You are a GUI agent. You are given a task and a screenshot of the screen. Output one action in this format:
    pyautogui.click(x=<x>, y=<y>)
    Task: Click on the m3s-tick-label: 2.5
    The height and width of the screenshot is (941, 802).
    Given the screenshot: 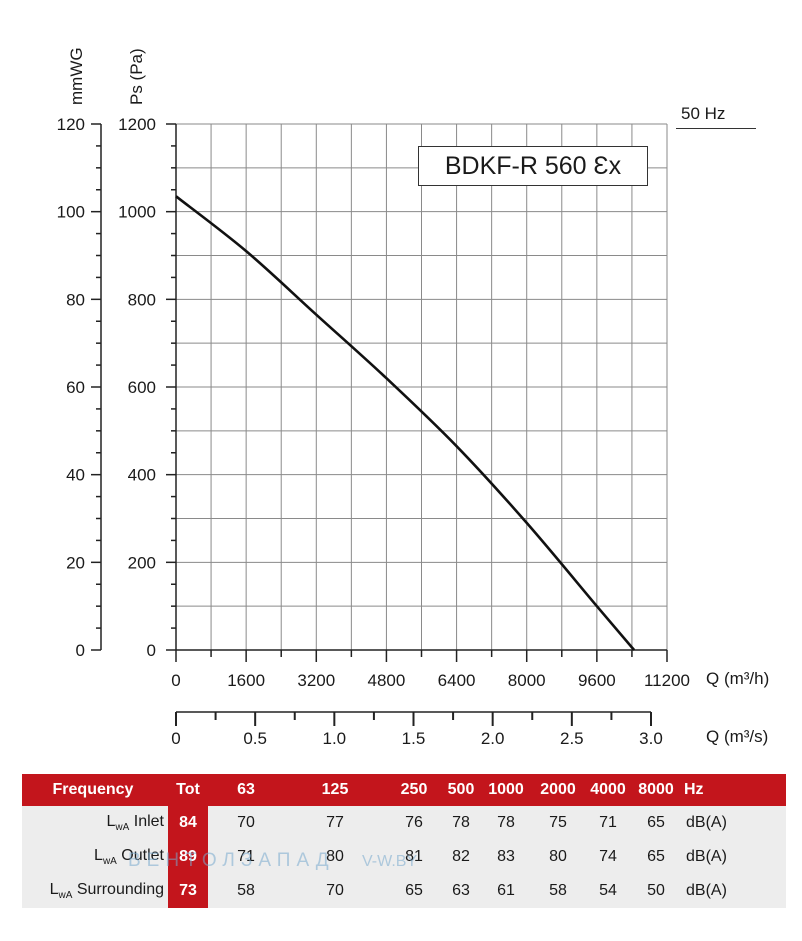 What is the action you would take?
    pyautogui.click(x=572, y=738)
    